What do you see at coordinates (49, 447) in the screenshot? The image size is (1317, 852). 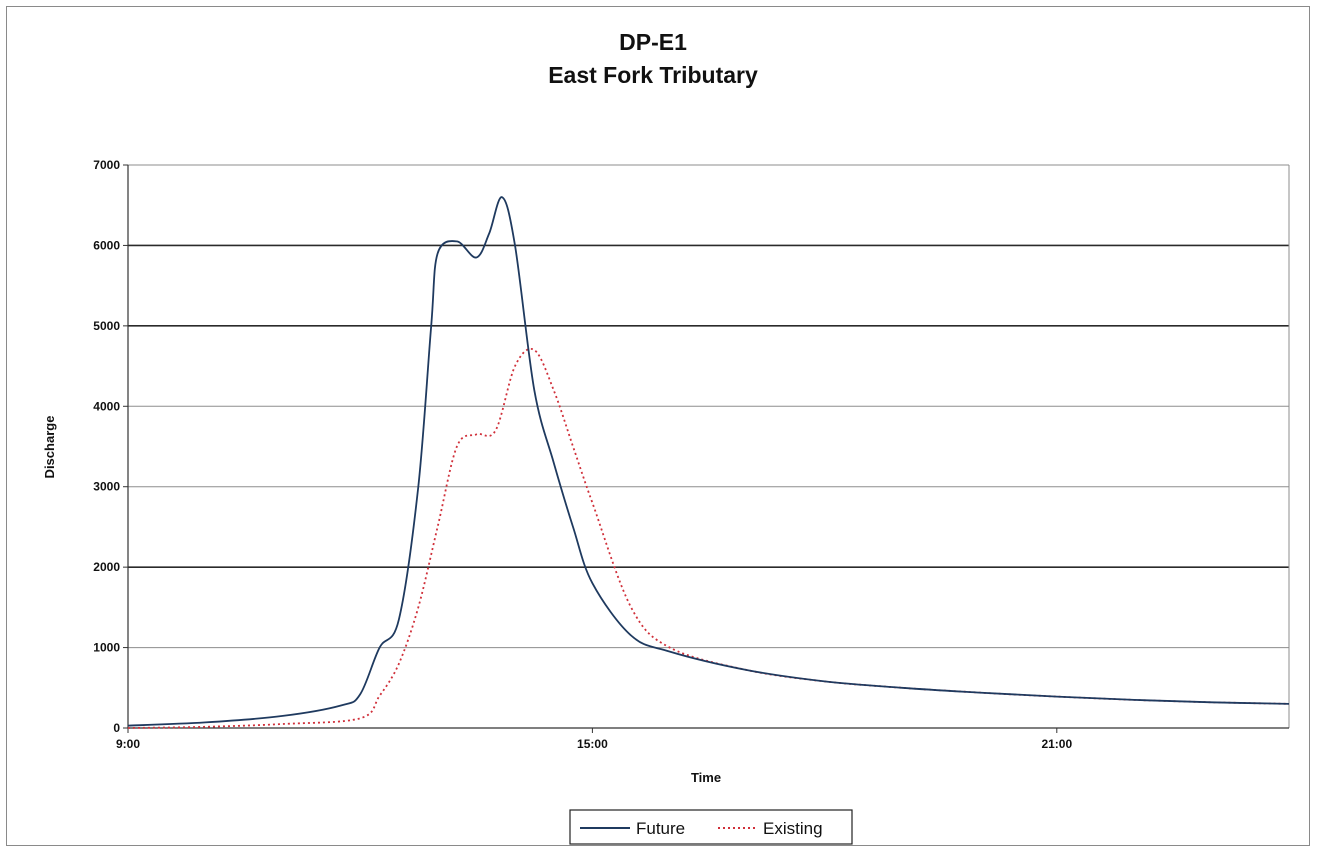 I see `y-axis-label: Discharge` at bounding box center [49, 447].